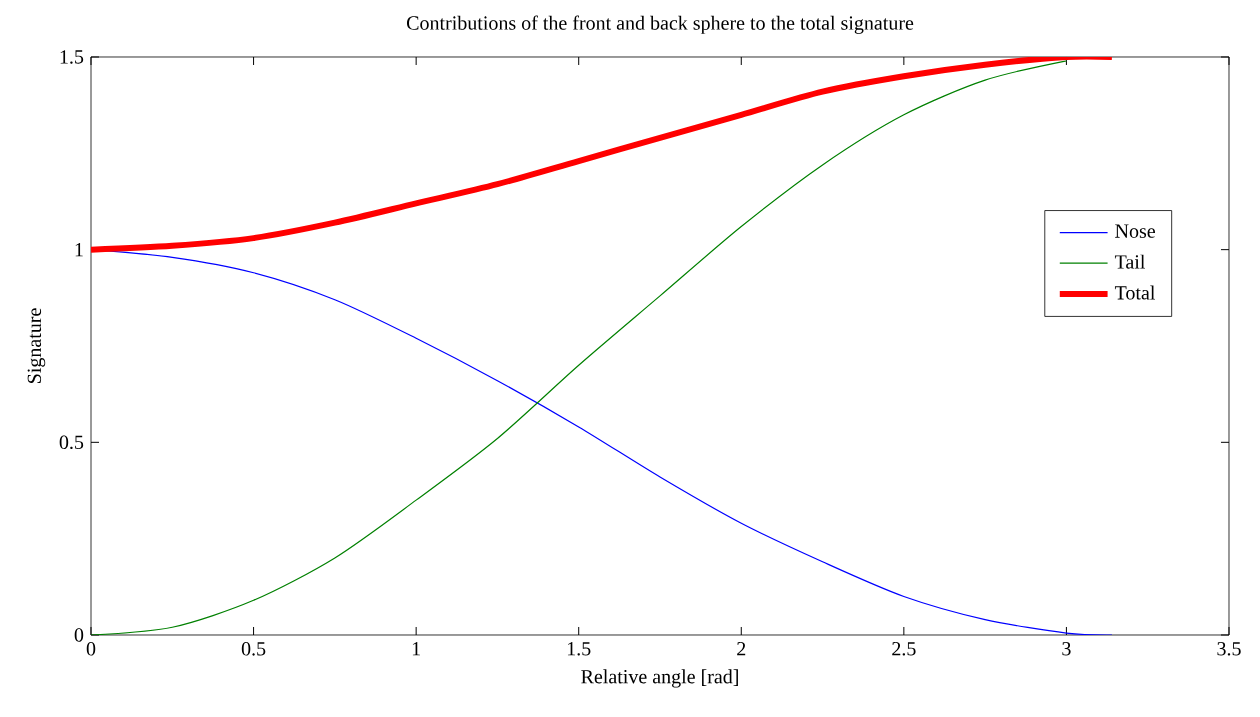 Image resolution: width=1260 pixels, height=717 pixels. I want to click on y-tick-label: 1, so click(79, 250).